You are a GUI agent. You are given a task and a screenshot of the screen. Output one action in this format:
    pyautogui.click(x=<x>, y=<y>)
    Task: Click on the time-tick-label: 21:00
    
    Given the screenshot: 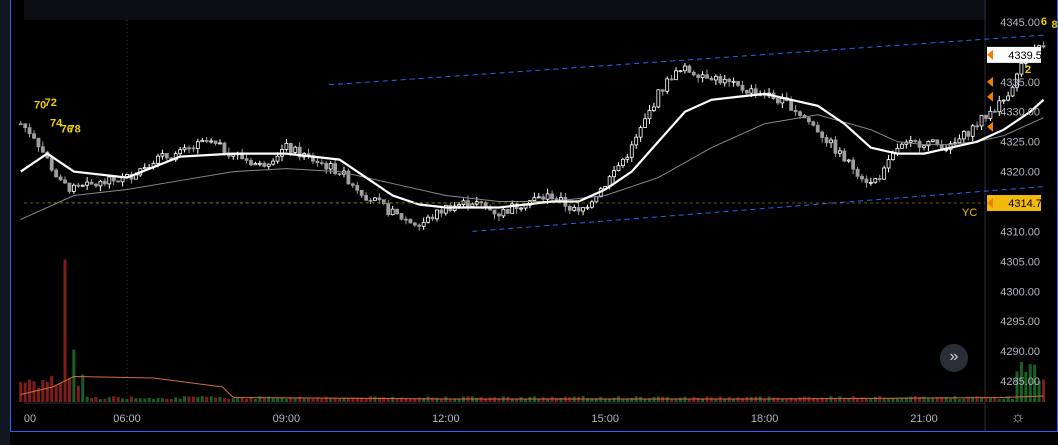 What is the action you would take?
    pyautogui.click(x=924, y=419)
    